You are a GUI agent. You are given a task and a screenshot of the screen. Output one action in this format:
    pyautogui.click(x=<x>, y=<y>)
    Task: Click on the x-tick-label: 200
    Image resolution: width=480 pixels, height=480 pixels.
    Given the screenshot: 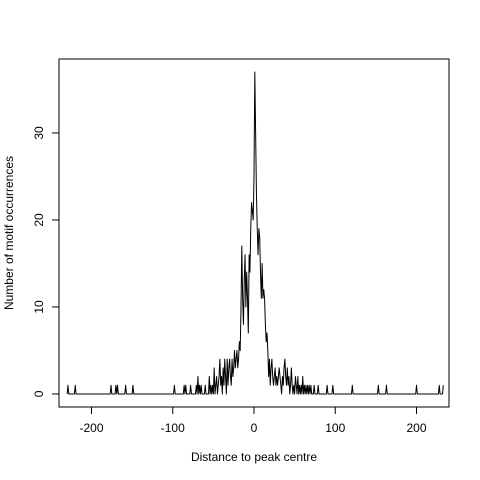 What is the action you would take?
    pyautogui.click(x=416, y=428)
    